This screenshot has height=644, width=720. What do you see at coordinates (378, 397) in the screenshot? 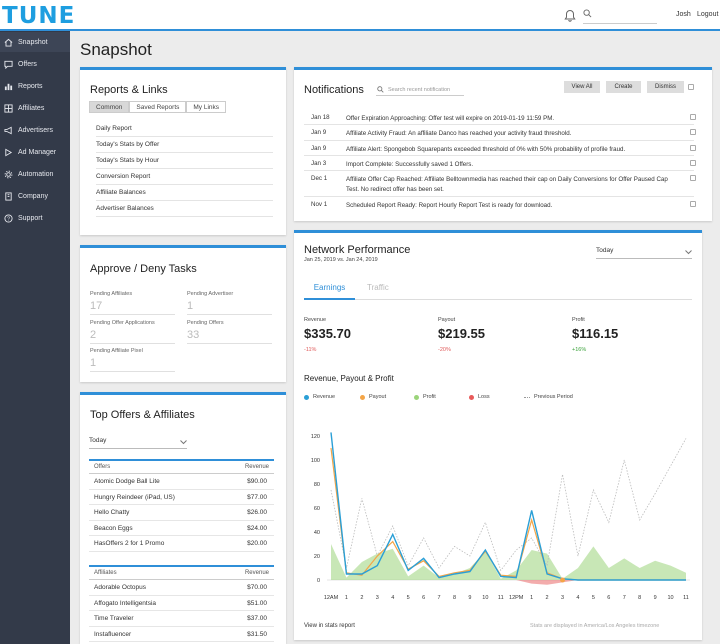
I see `legend-label: Payout` at bounding box center [378, 397].